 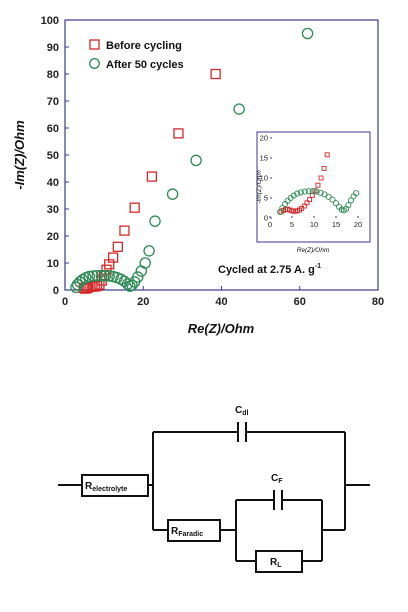 What do you see at coordinates (53, 264) in the screenshot?
I see `y-tick-label: 10` at bounding box center [53, 264].